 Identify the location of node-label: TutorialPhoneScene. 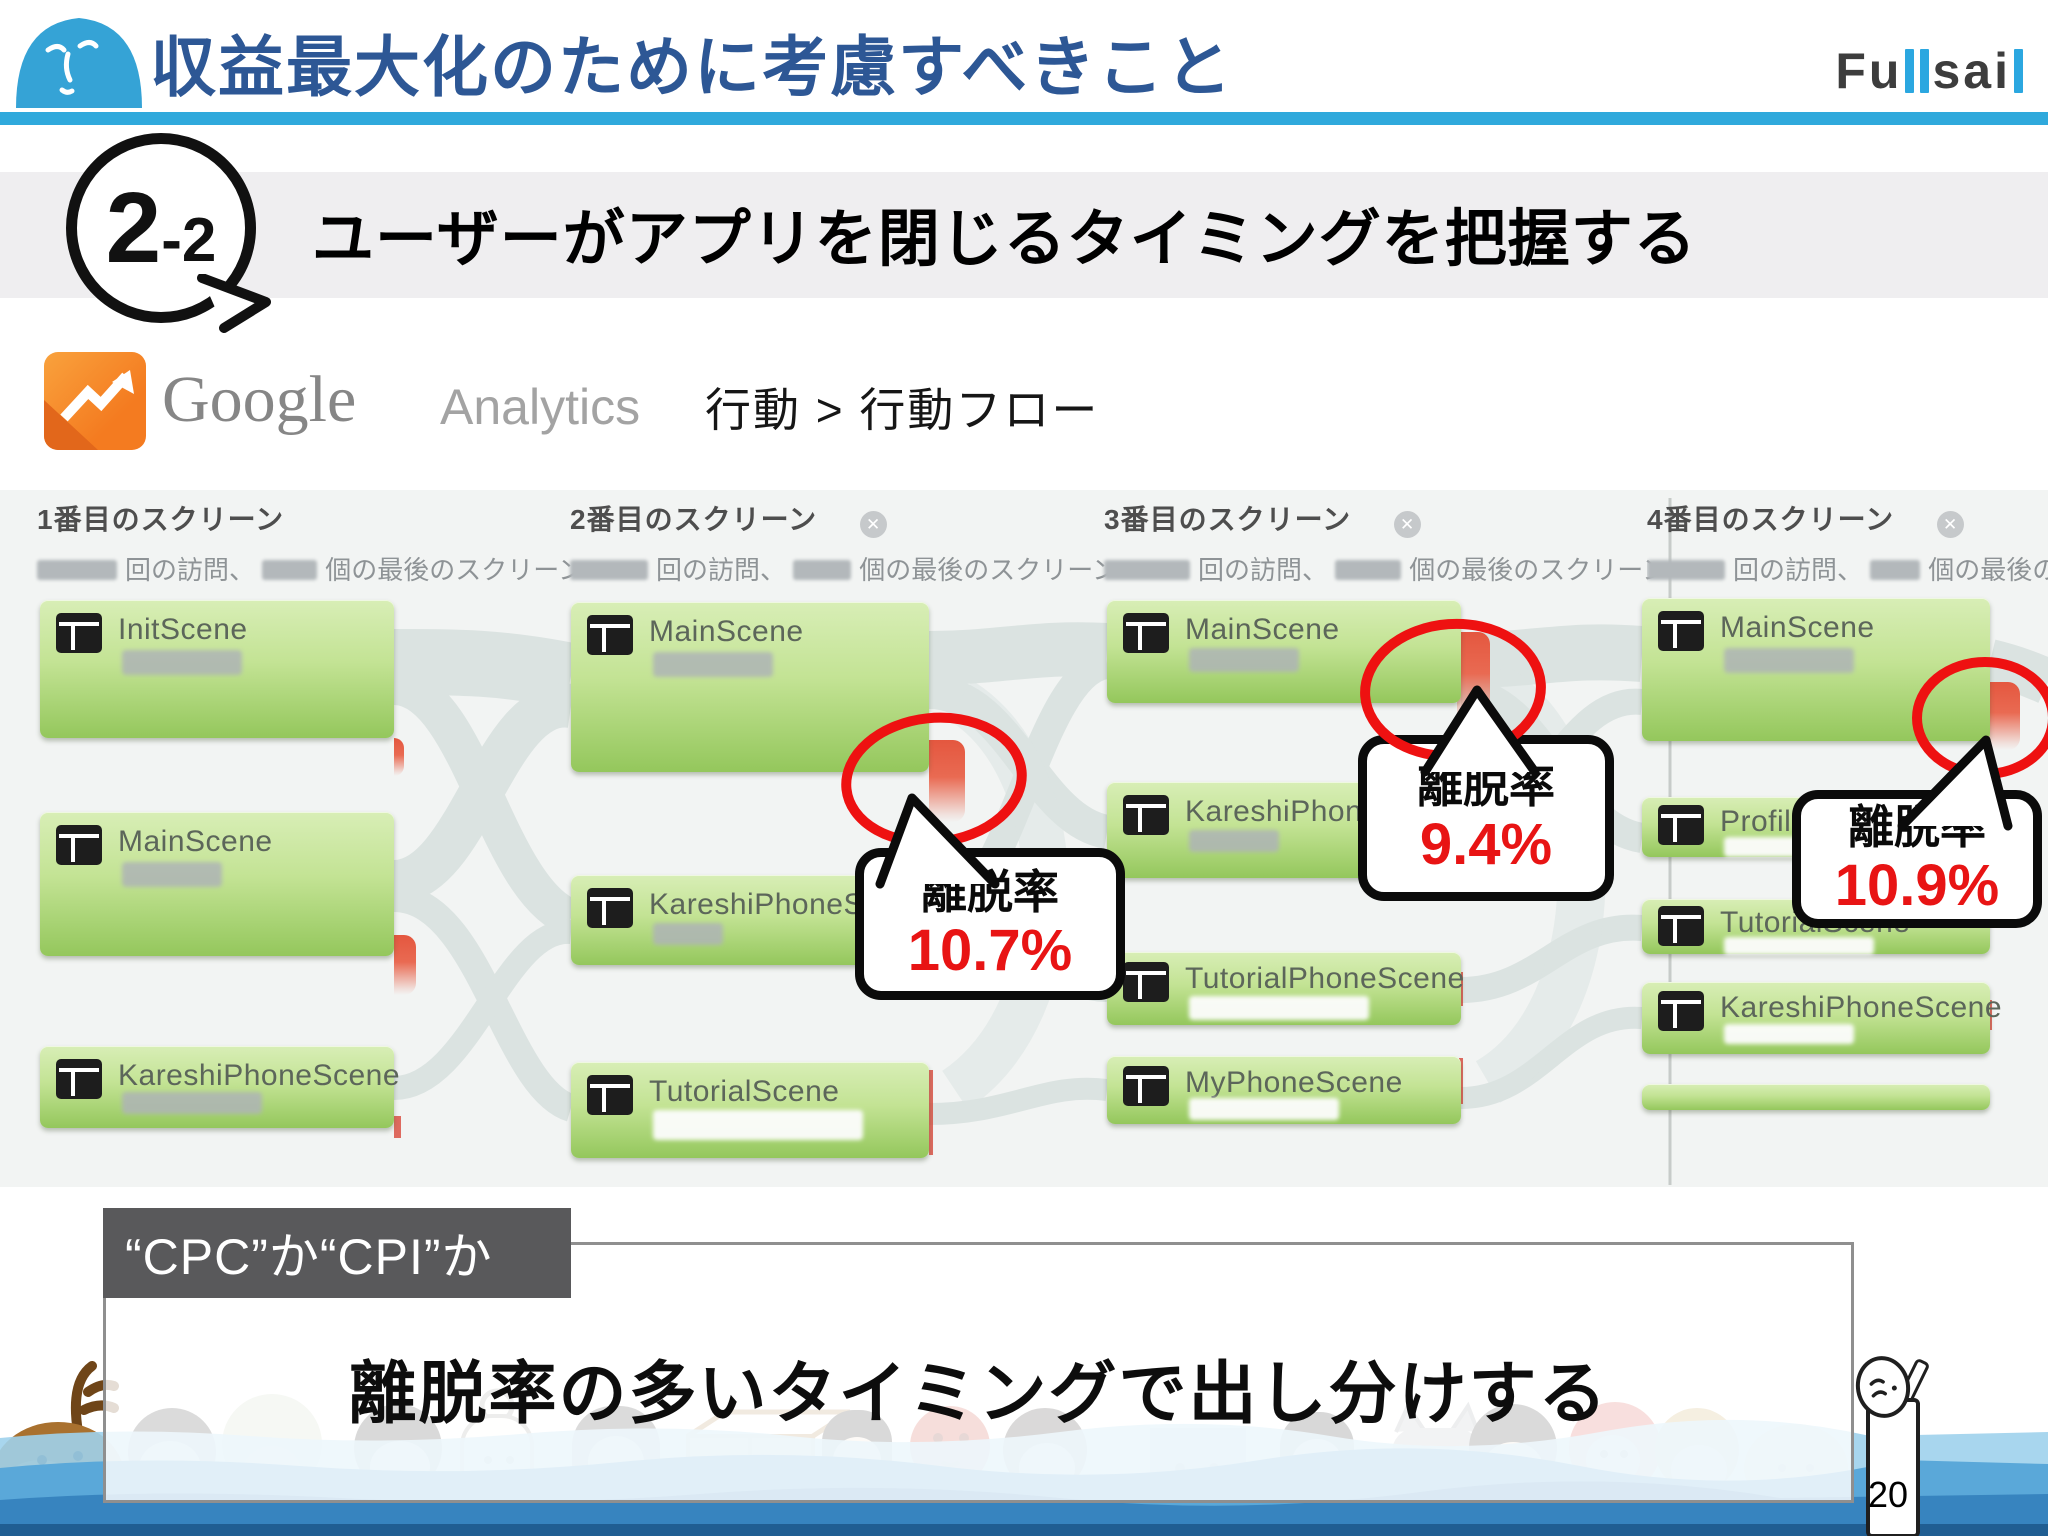
(1325, 978).